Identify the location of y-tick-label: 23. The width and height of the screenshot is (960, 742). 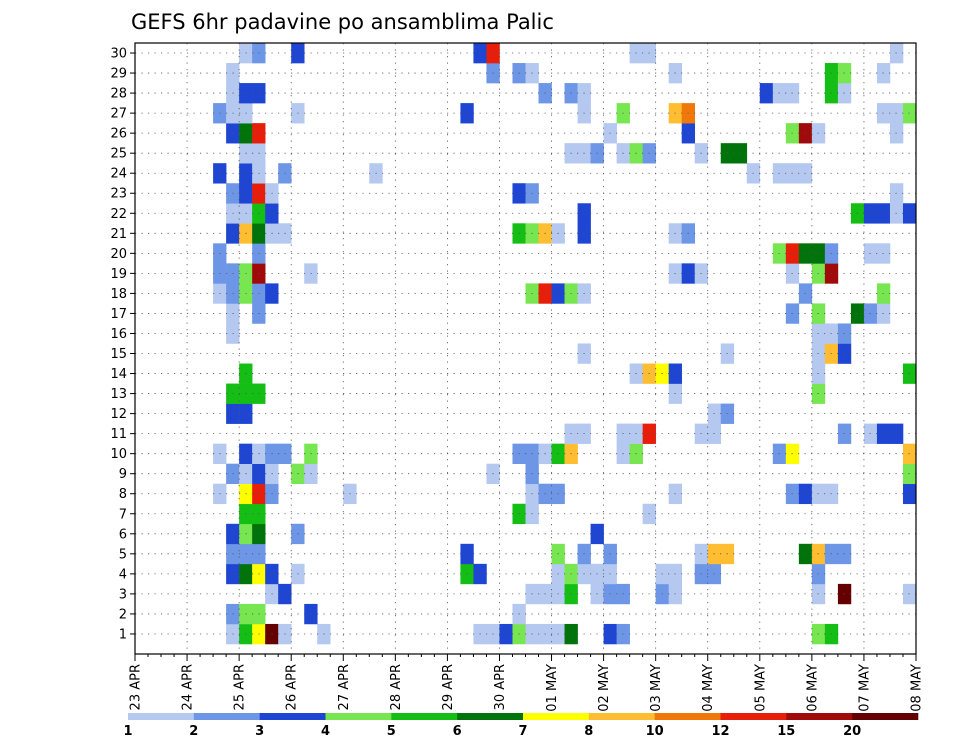
(118, 194).